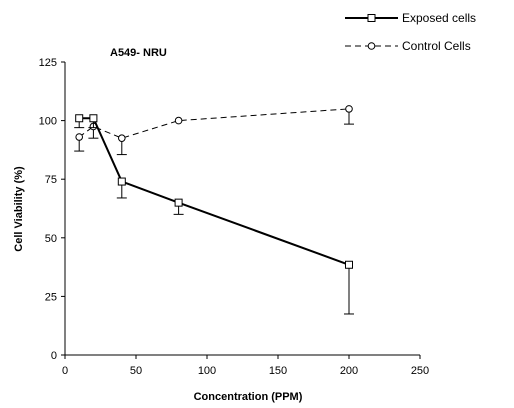  What do you see at coordinates (19, 209) in the screenshot?
I see `y-axis-title: Cell Viability (%)` at bounding box center [19, 209].